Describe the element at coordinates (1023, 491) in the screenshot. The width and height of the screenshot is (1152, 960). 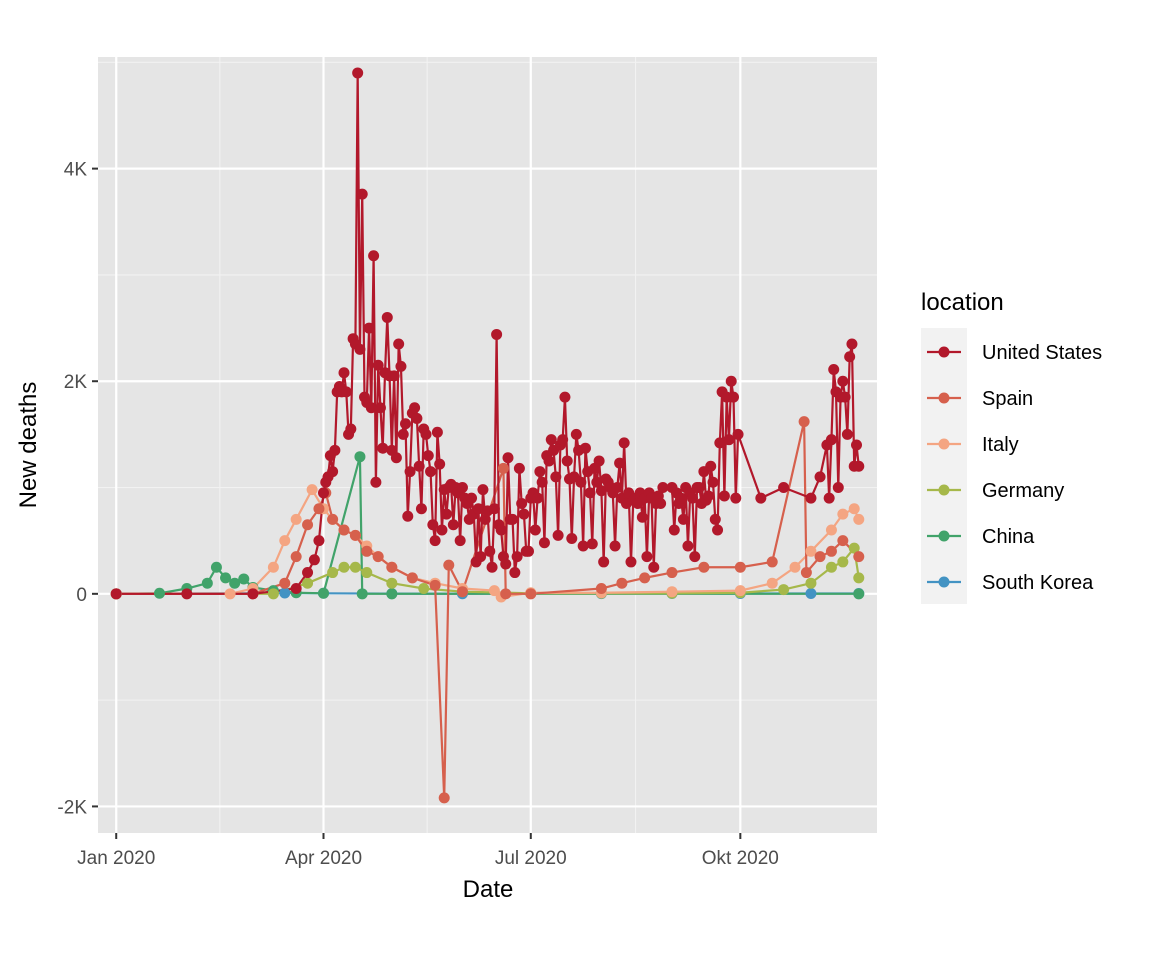
I see `legend-label: Germany` at that location.